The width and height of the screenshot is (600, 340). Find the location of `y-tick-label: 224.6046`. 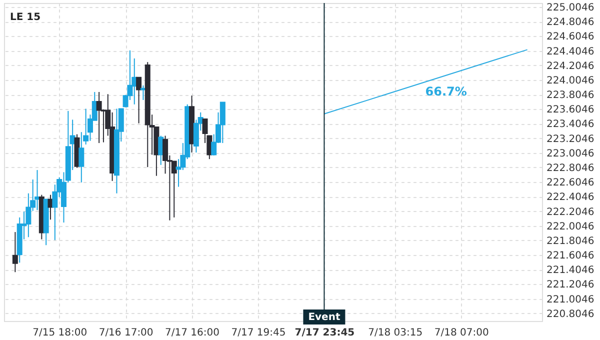

y-tick-label: 224.6046 is located at coordinates (570, 37).